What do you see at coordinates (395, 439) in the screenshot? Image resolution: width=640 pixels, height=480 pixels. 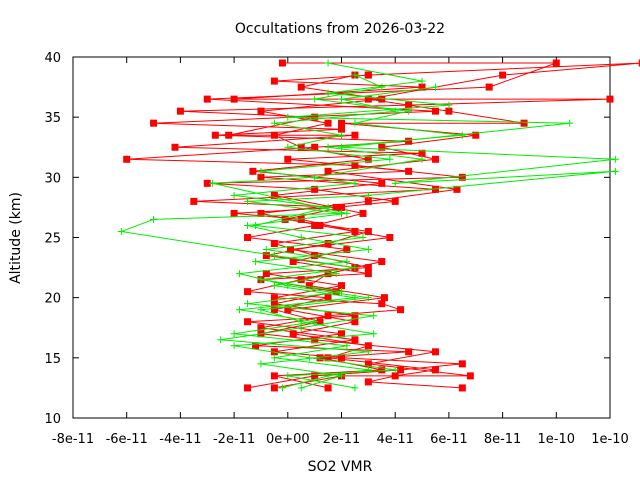 I see `x-tick-label: 4e-11` at bounding box center [395, 439].